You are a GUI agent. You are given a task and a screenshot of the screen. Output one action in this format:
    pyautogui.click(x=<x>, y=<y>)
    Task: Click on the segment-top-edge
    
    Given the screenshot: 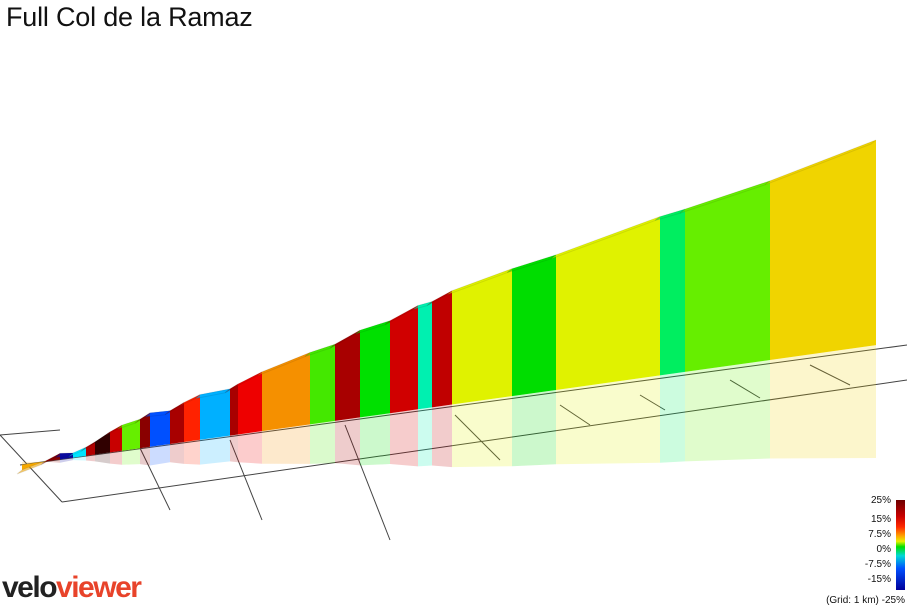 What is the action you would take?
    pyautogui.click(x=820, y=162)
    